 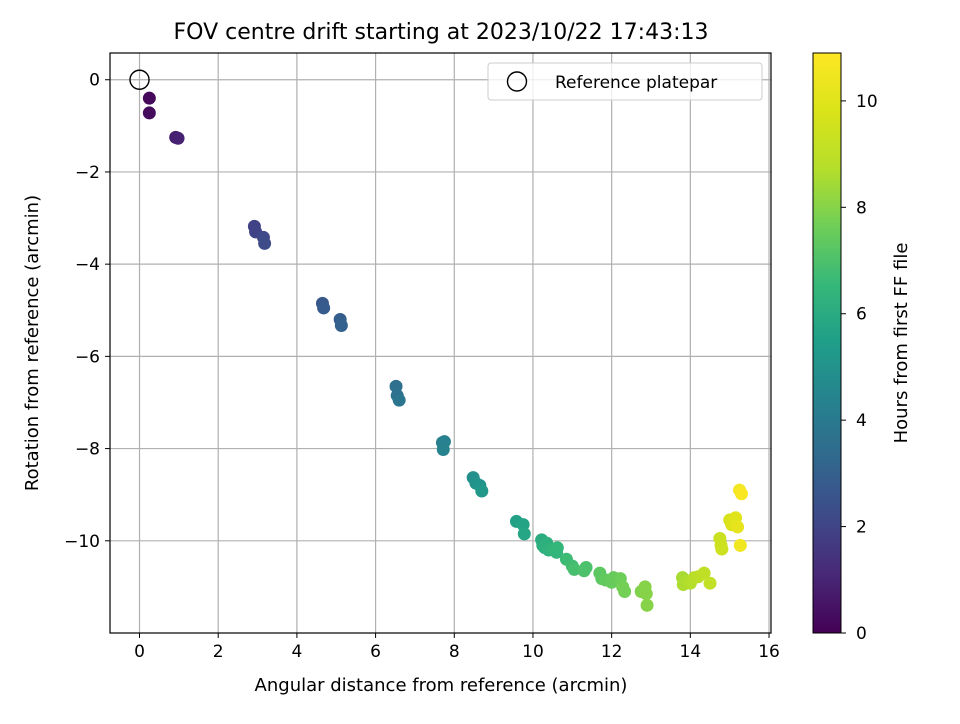 I want to click on colorbar-tick-label: 0, so click(x=861, y=634).